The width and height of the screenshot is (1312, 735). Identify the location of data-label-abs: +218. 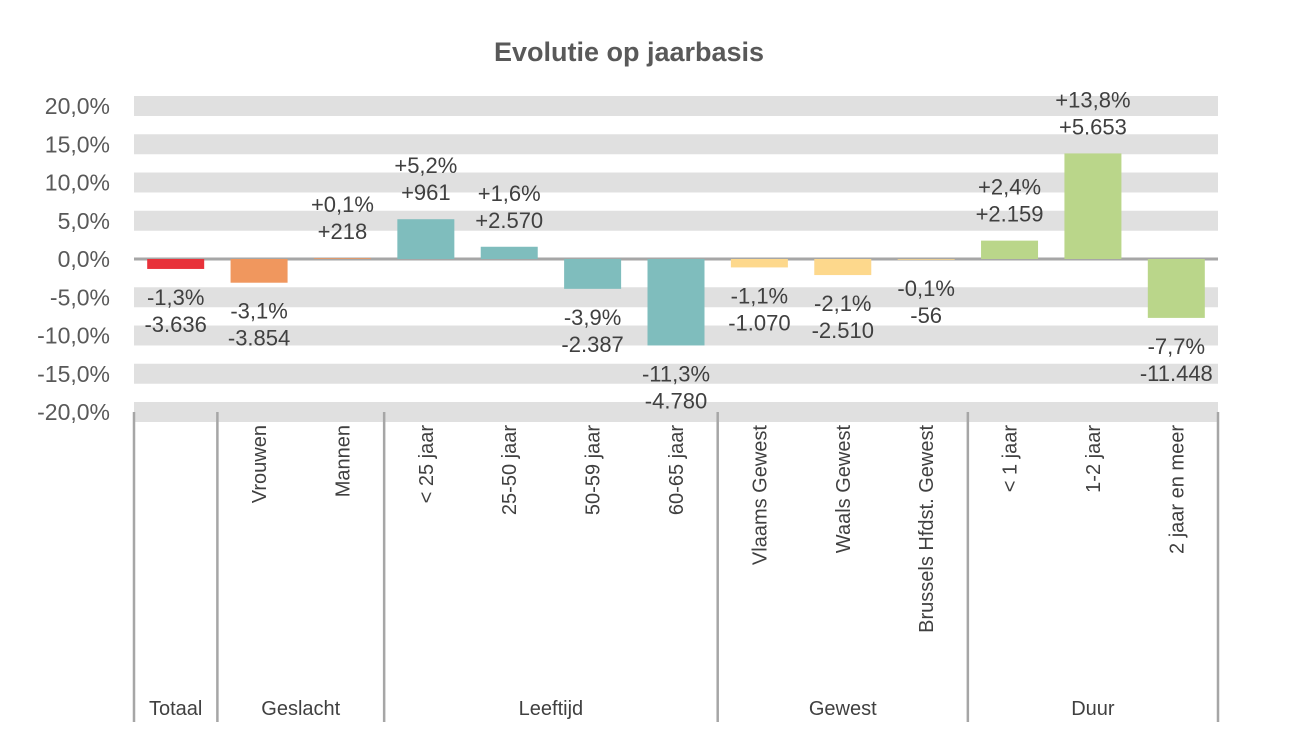
(343, 231).